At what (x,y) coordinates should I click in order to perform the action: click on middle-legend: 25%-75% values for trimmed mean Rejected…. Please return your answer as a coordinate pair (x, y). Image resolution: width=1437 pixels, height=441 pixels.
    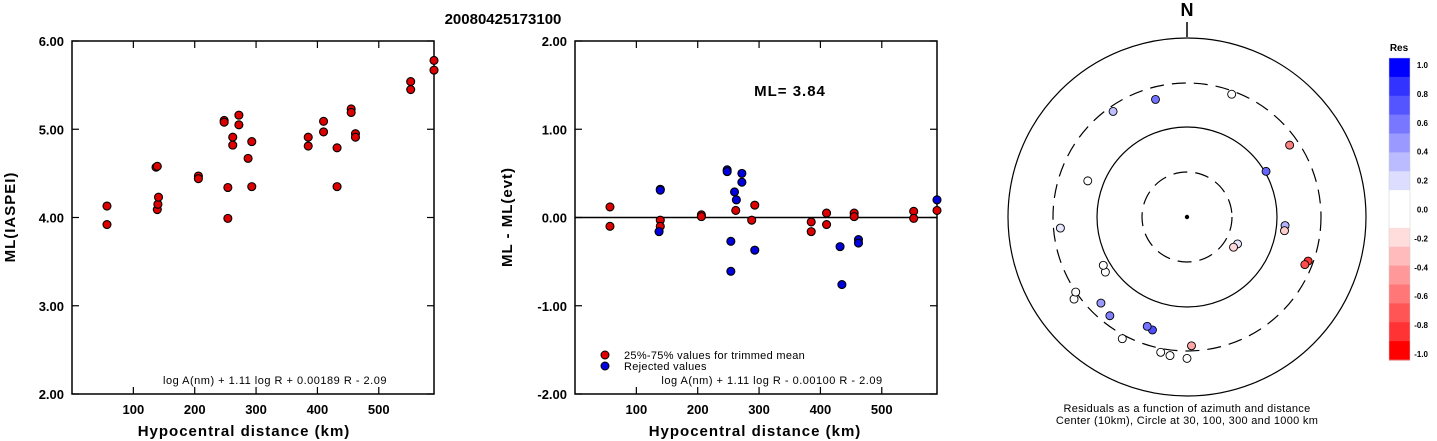
    Looking at the image, I should click on (702, 361).